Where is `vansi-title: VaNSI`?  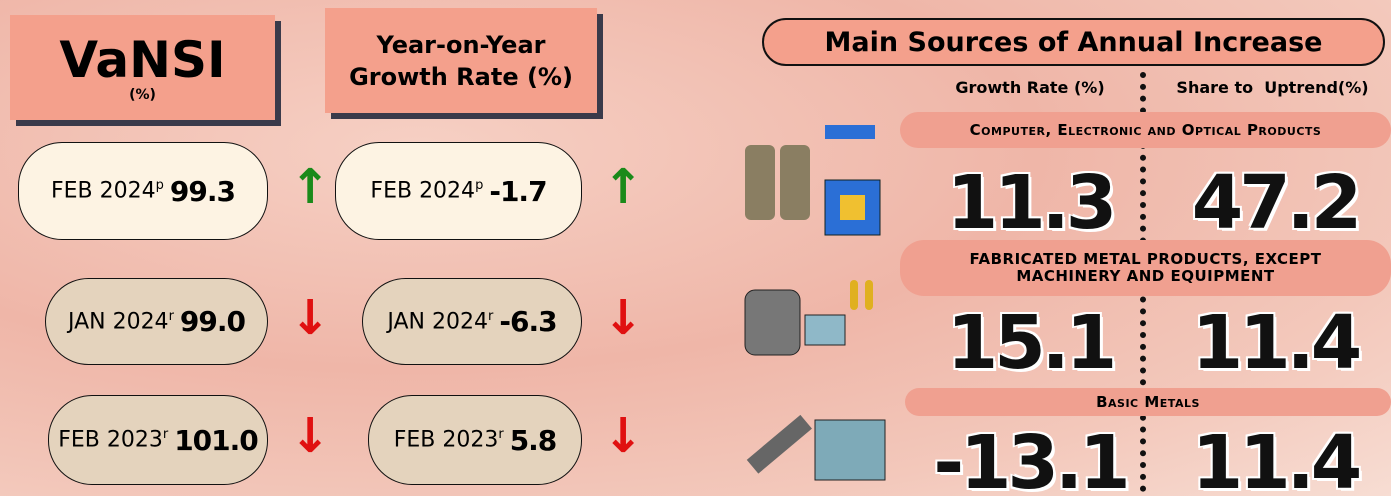 vansi-title: VaNSI is located at coordinates (142, 59).